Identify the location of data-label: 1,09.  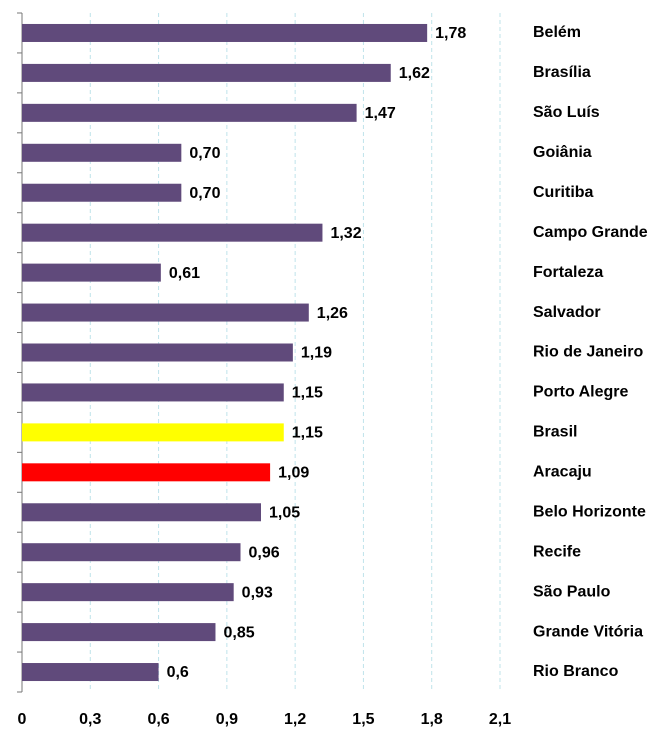
(293, 473).